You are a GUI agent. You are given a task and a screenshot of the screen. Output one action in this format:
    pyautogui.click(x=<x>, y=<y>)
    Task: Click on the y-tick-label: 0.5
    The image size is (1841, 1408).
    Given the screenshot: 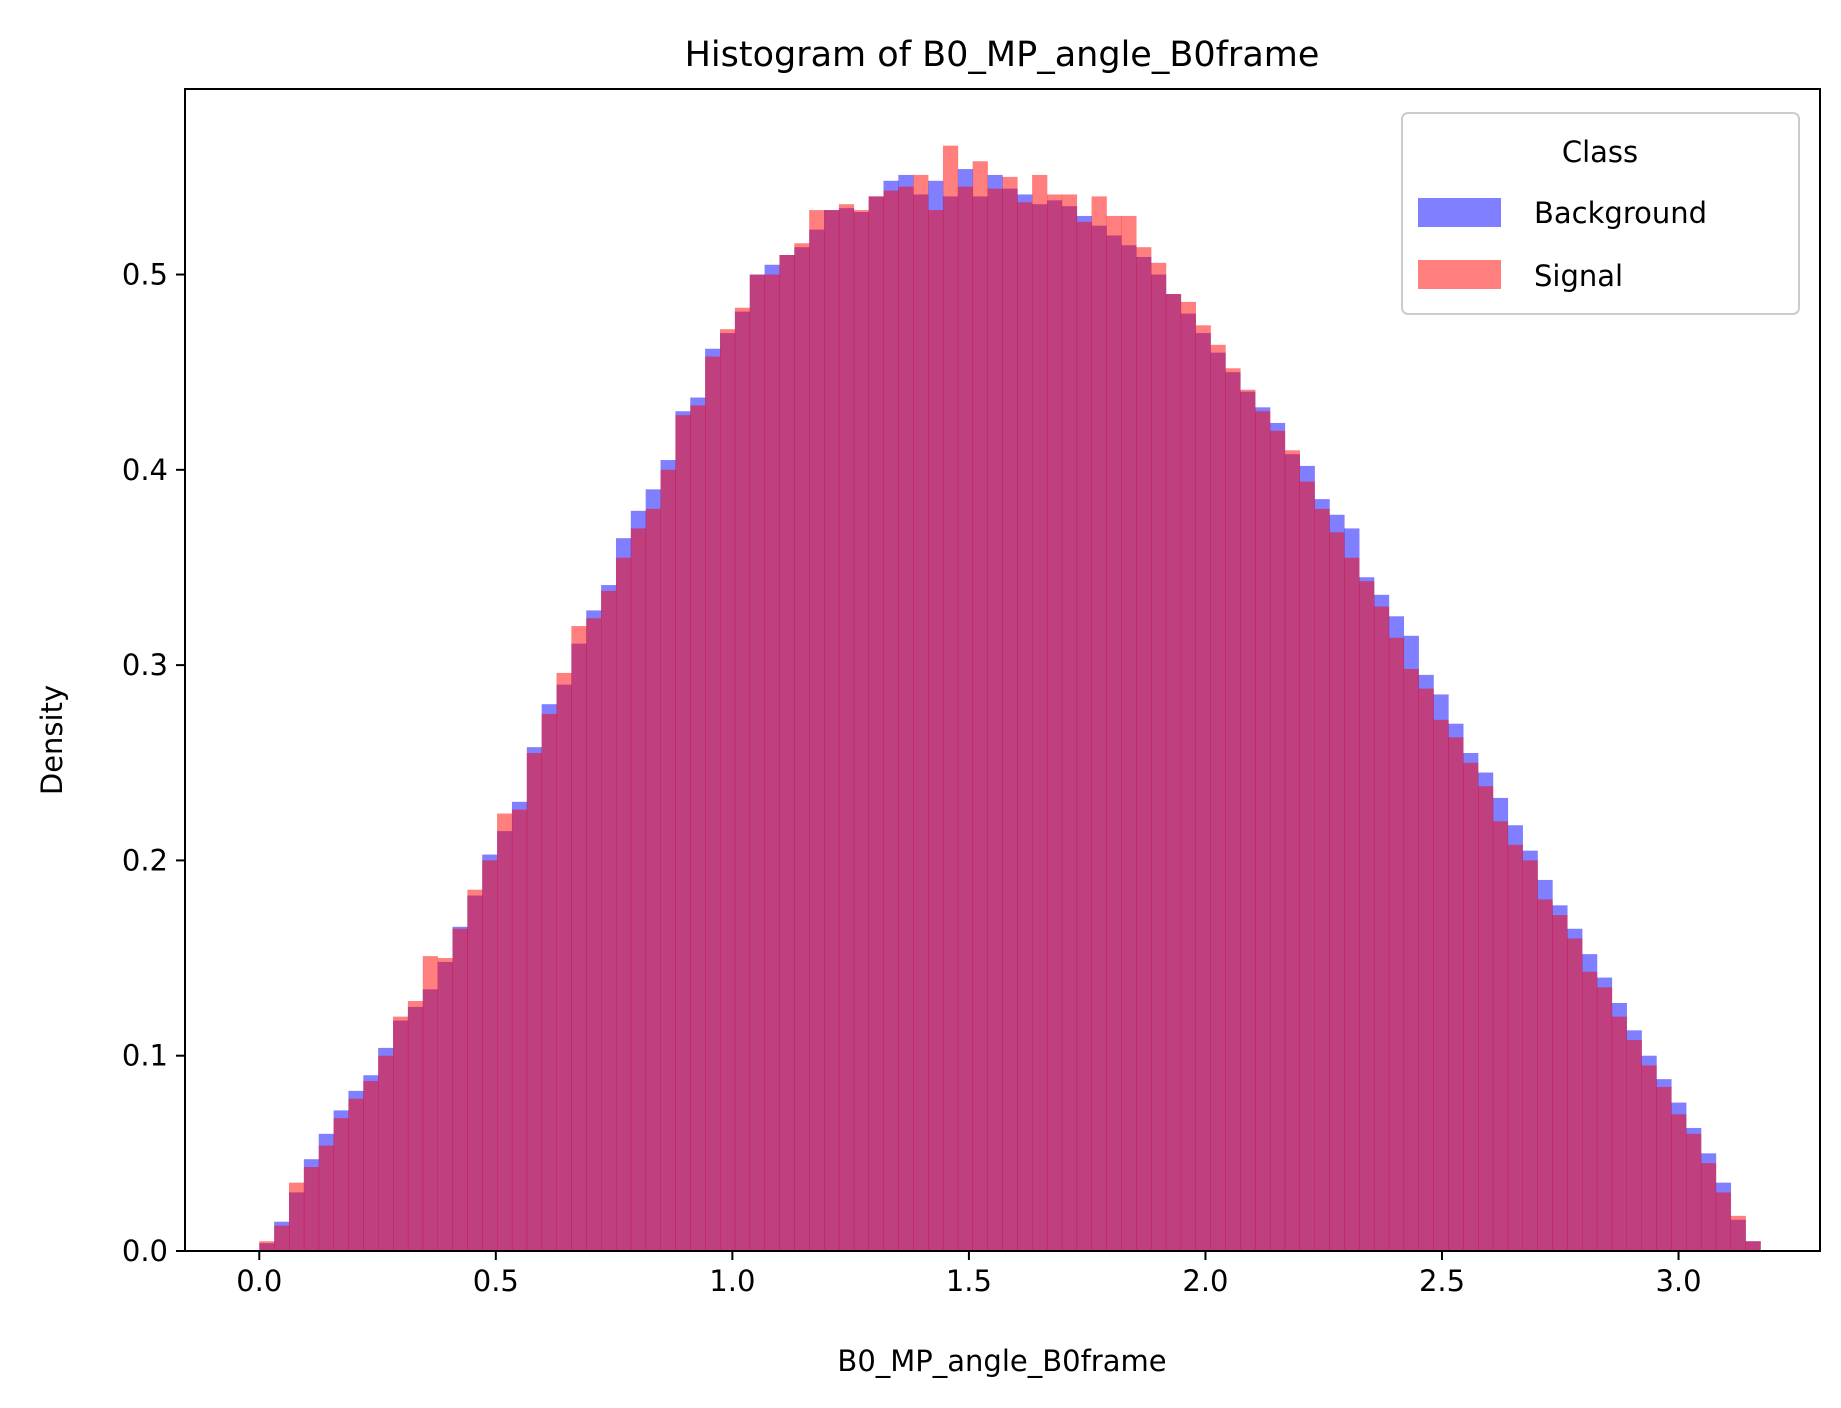 What is the action you would take?
    pyautogui.click(x=145, y=275)
    